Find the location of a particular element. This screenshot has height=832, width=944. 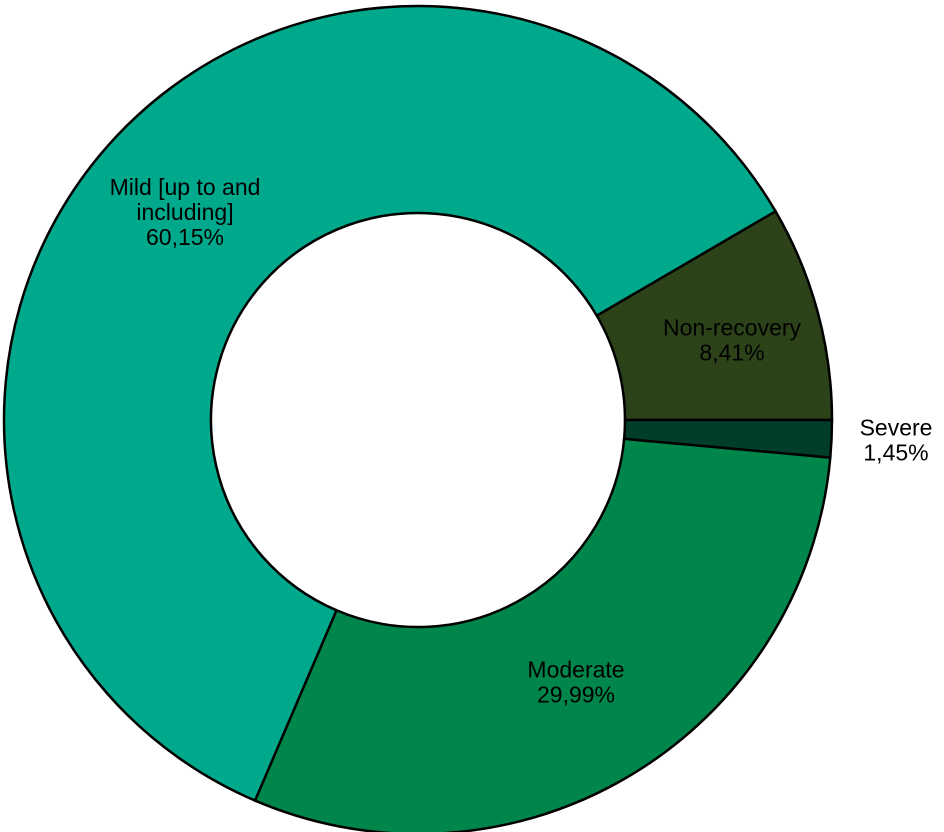

slice-name-label: Moderate is located at coordinates (575, 670).